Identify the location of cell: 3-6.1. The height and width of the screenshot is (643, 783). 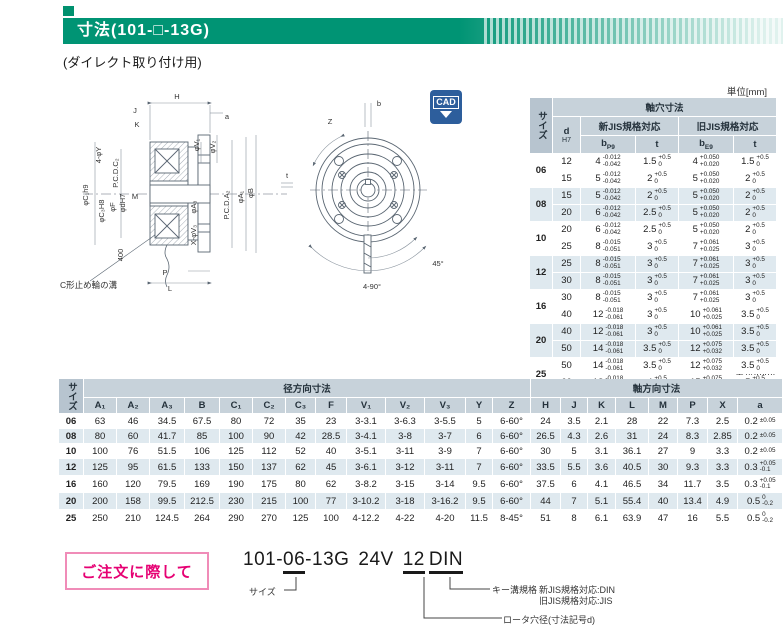
(366, 467).